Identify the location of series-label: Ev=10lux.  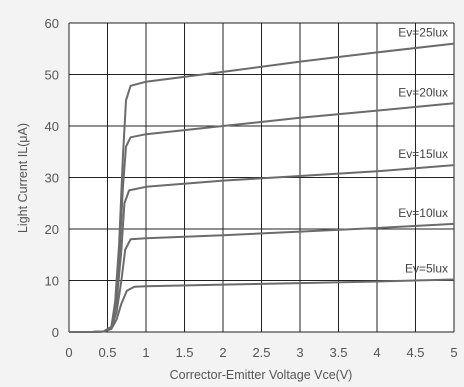
(423, 213).